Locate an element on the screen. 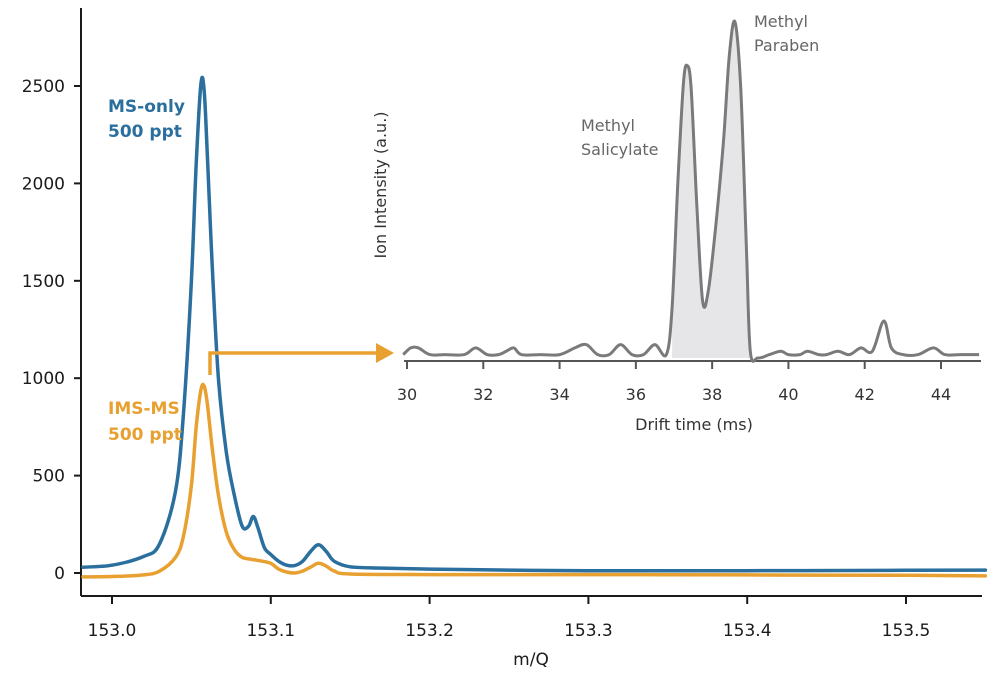  connector-arrow is located at coordinates (301, 359).